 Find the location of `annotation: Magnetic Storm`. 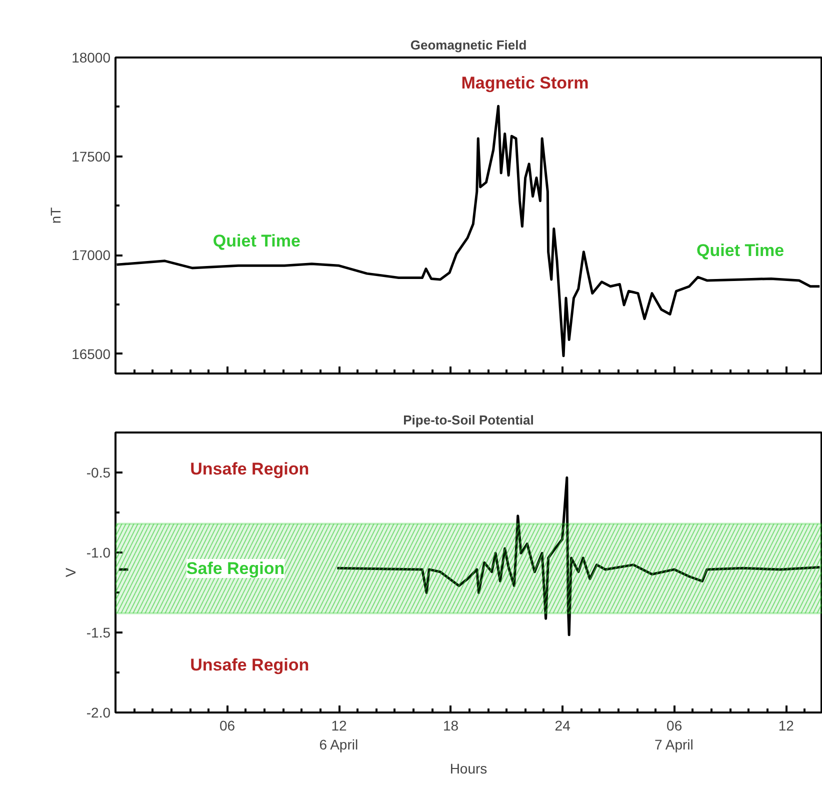

annotation: Magnetic Storm is located at coordinates (525, 82).